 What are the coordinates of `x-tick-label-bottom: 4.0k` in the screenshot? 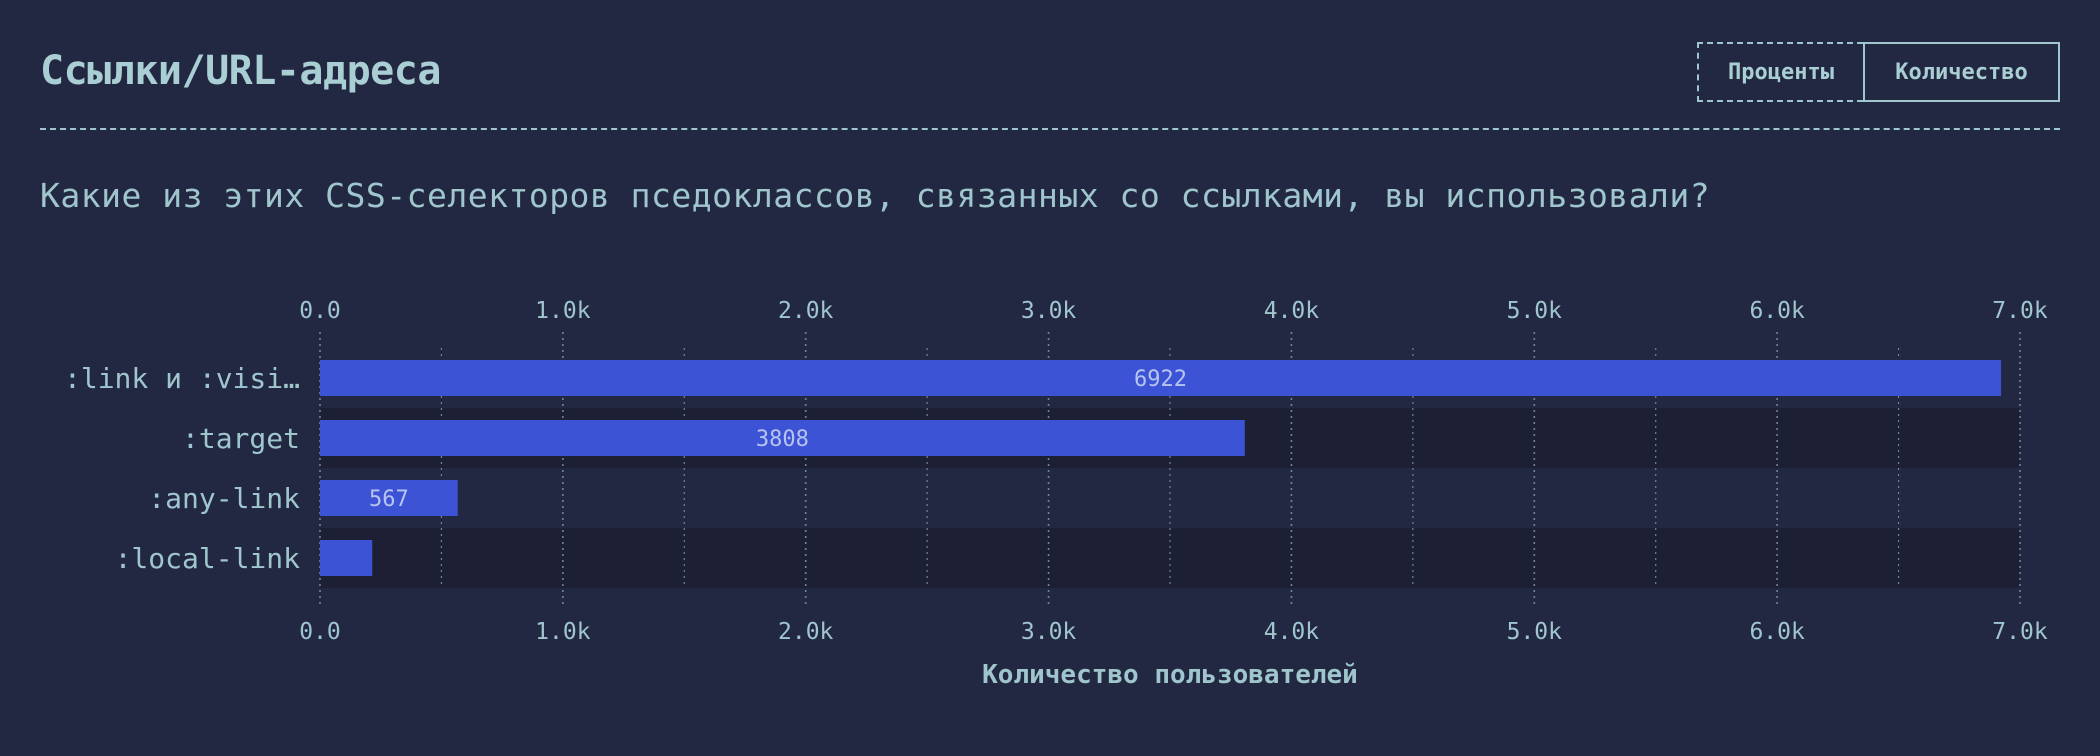 It's located at (1292, 632).